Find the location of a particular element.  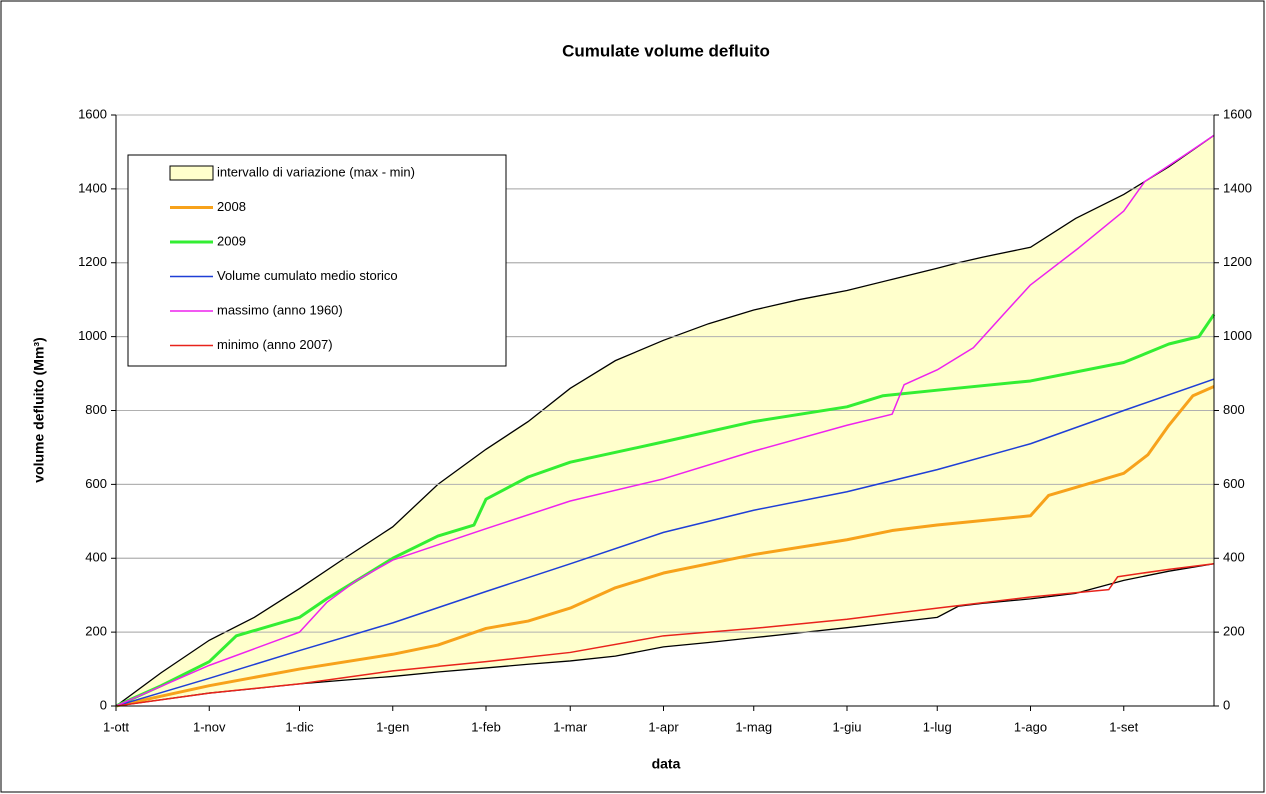

y-tick-label: 1600 is located at coordinates (92, 113).